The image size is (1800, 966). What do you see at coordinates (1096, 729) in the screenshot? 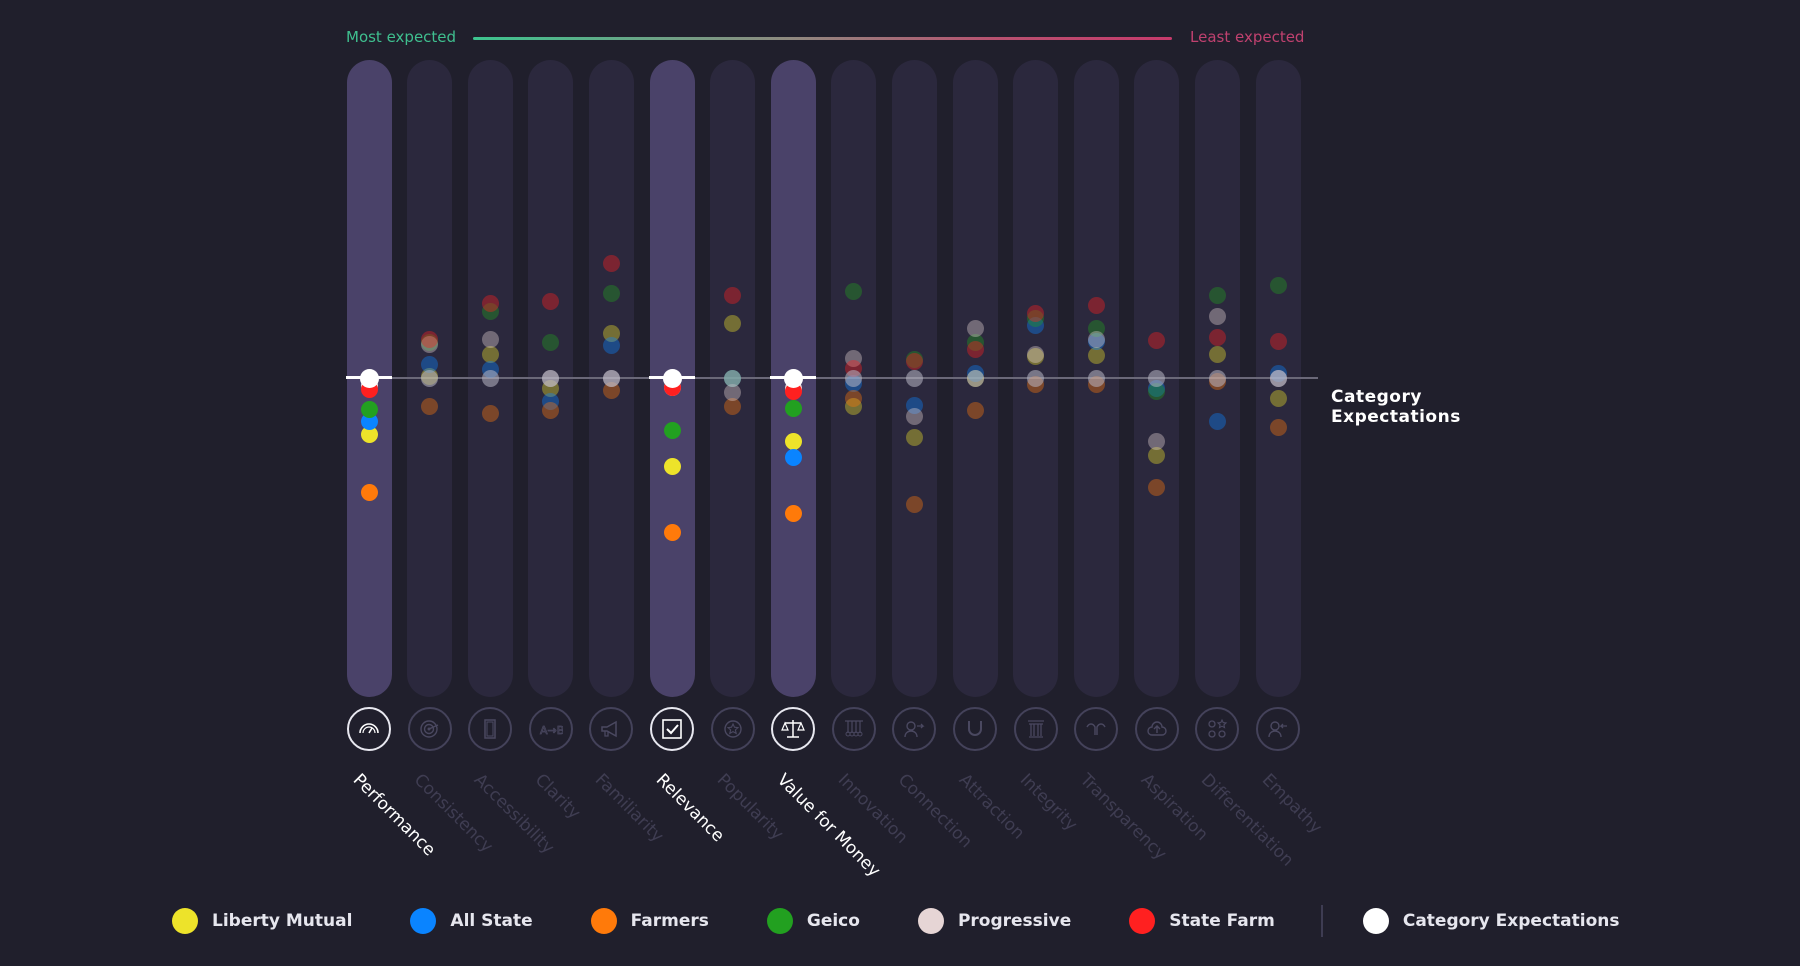
I see `open-hands-icon` at bounding box center [1096, 729].